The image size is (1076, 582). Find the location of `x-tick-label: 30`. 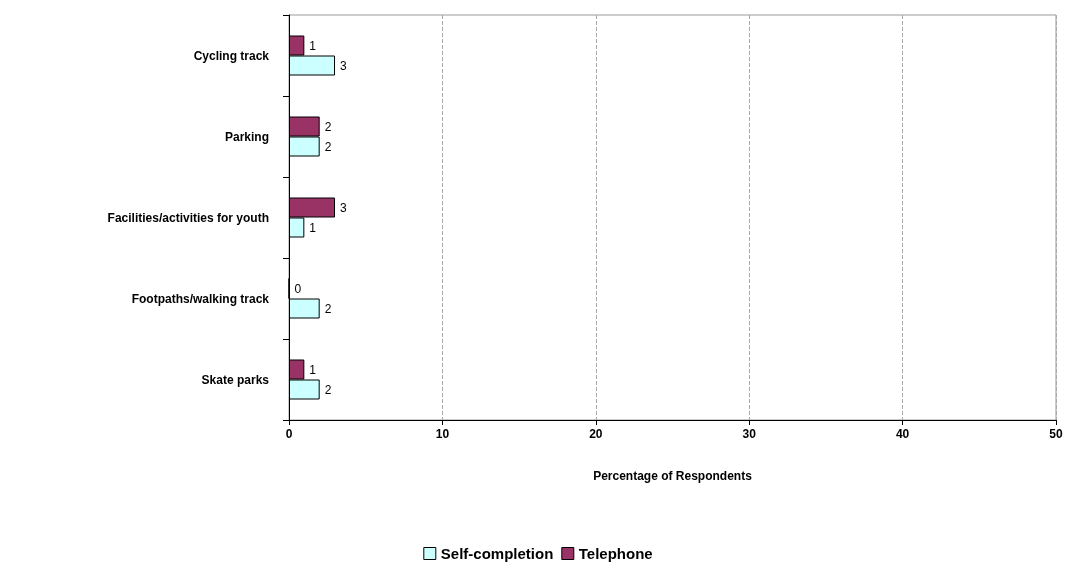

x-tick-label: 30 is located at coordinates (749, 434).